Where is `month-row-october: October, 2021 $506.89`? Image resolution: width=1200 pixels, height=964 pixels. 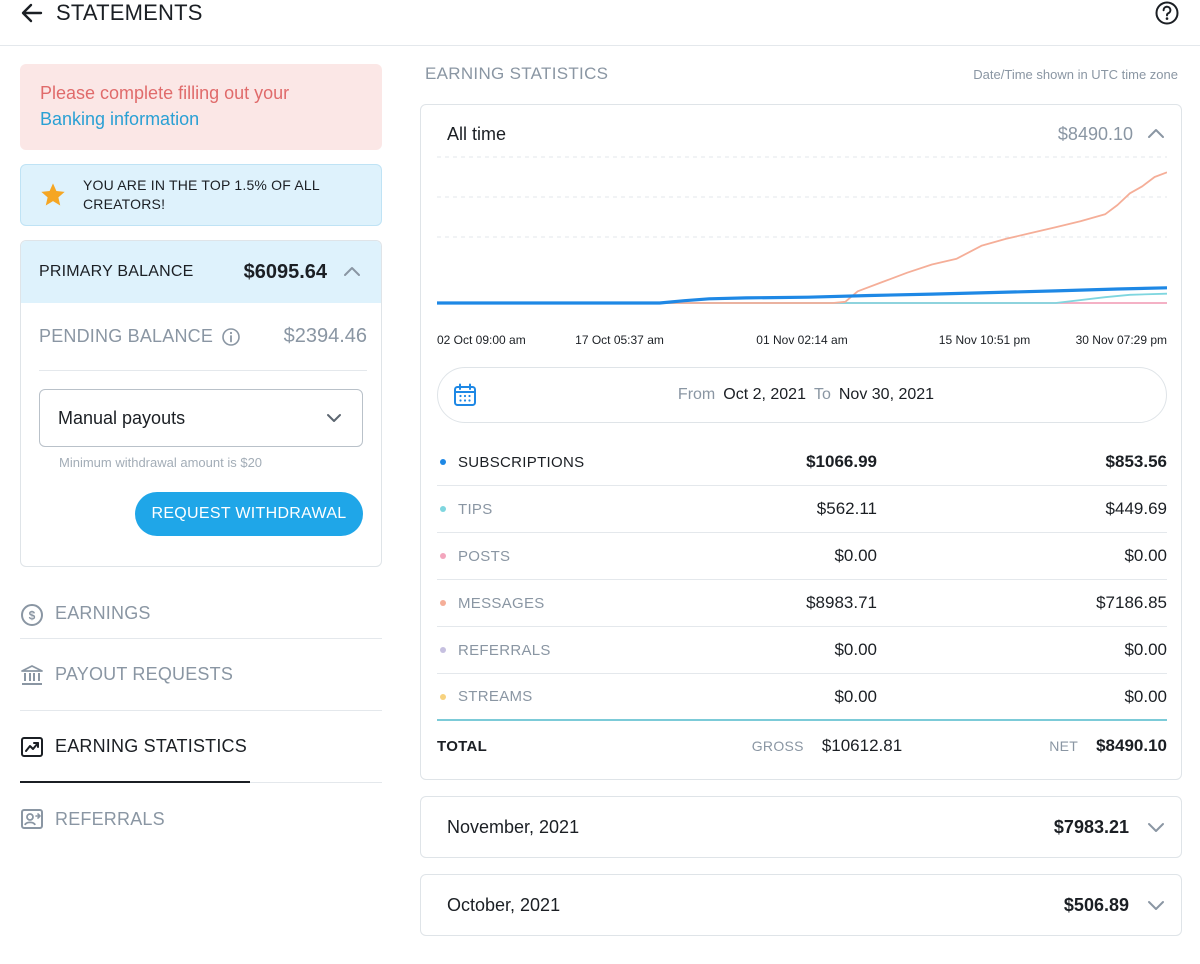
month-row-october: October, 2021 $506.89 is located at coordinates (801, 905).